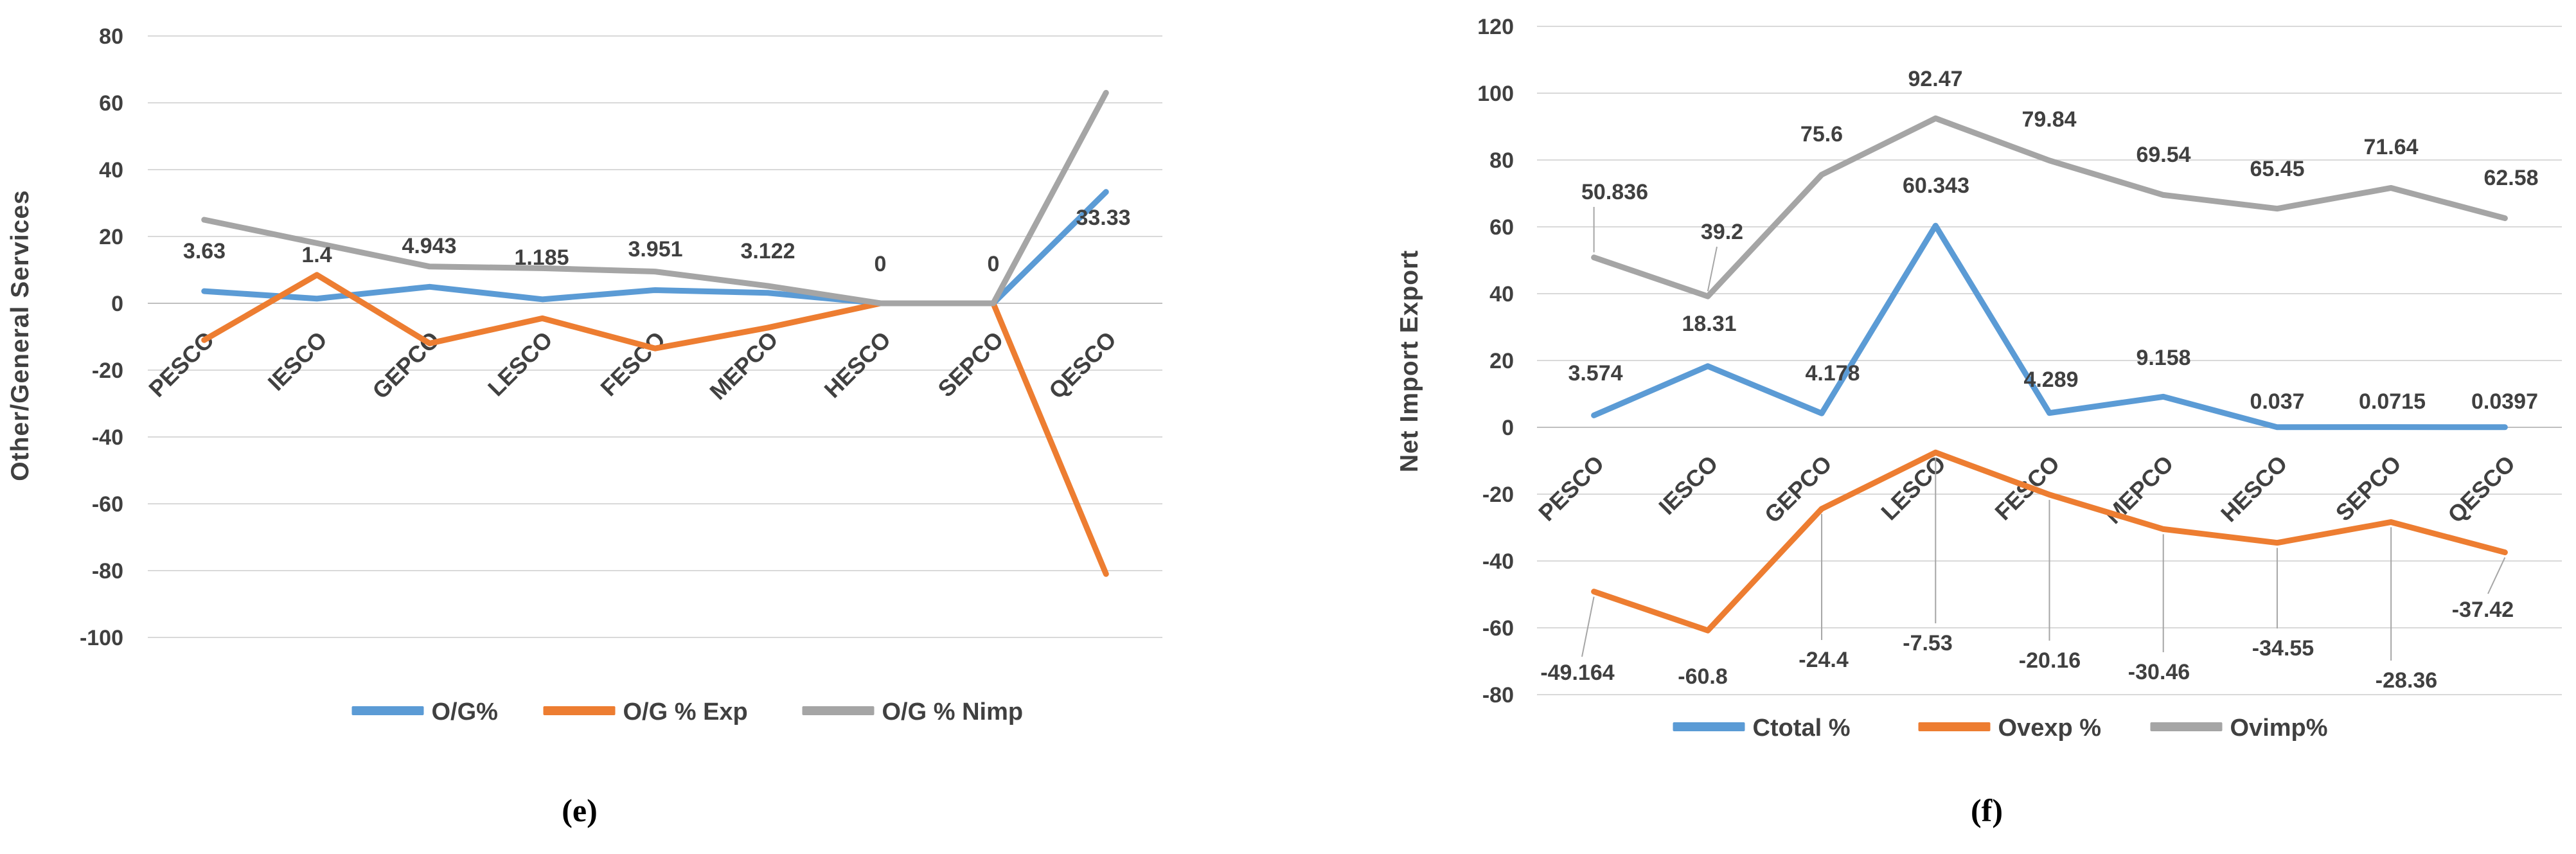 This screenshot has height=854, width=2576. I want to click on data-label: 4.289, so click(2051, 380).